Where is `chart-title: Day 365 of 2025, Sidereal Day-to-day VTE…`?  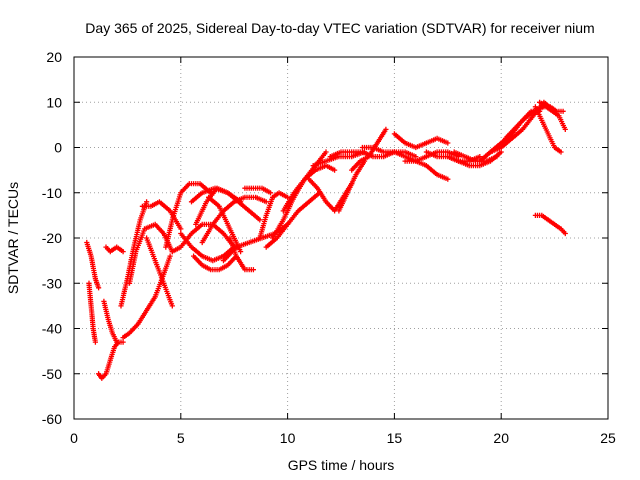 chart-title: Day 365 of 2025, Sidereal Day-to-day VTE… is located at coordinates (339, 28).